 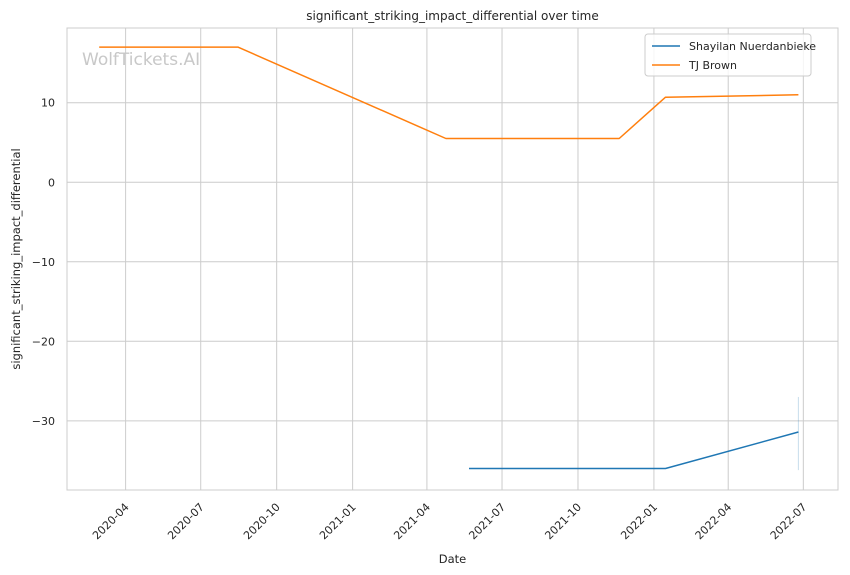 What do you see at coordinates (43, 421) in the screenshot?
I see `y-tick-label: −30` at bounding box center [43, 421].